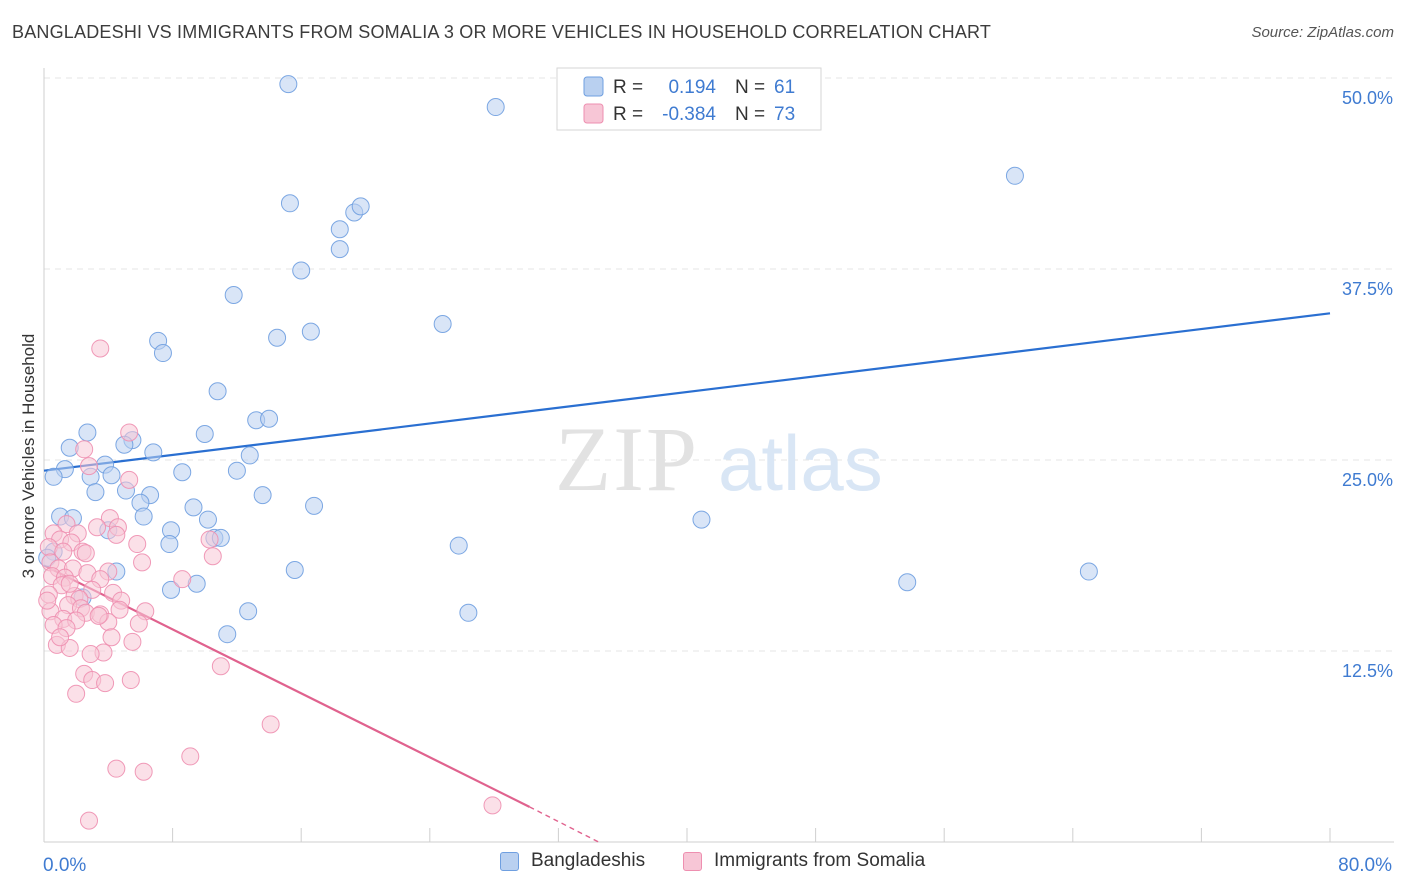  Describe the element at coordinates (784, 114) in the screenshot. I see `stats-n-value-1: 73` at that location.